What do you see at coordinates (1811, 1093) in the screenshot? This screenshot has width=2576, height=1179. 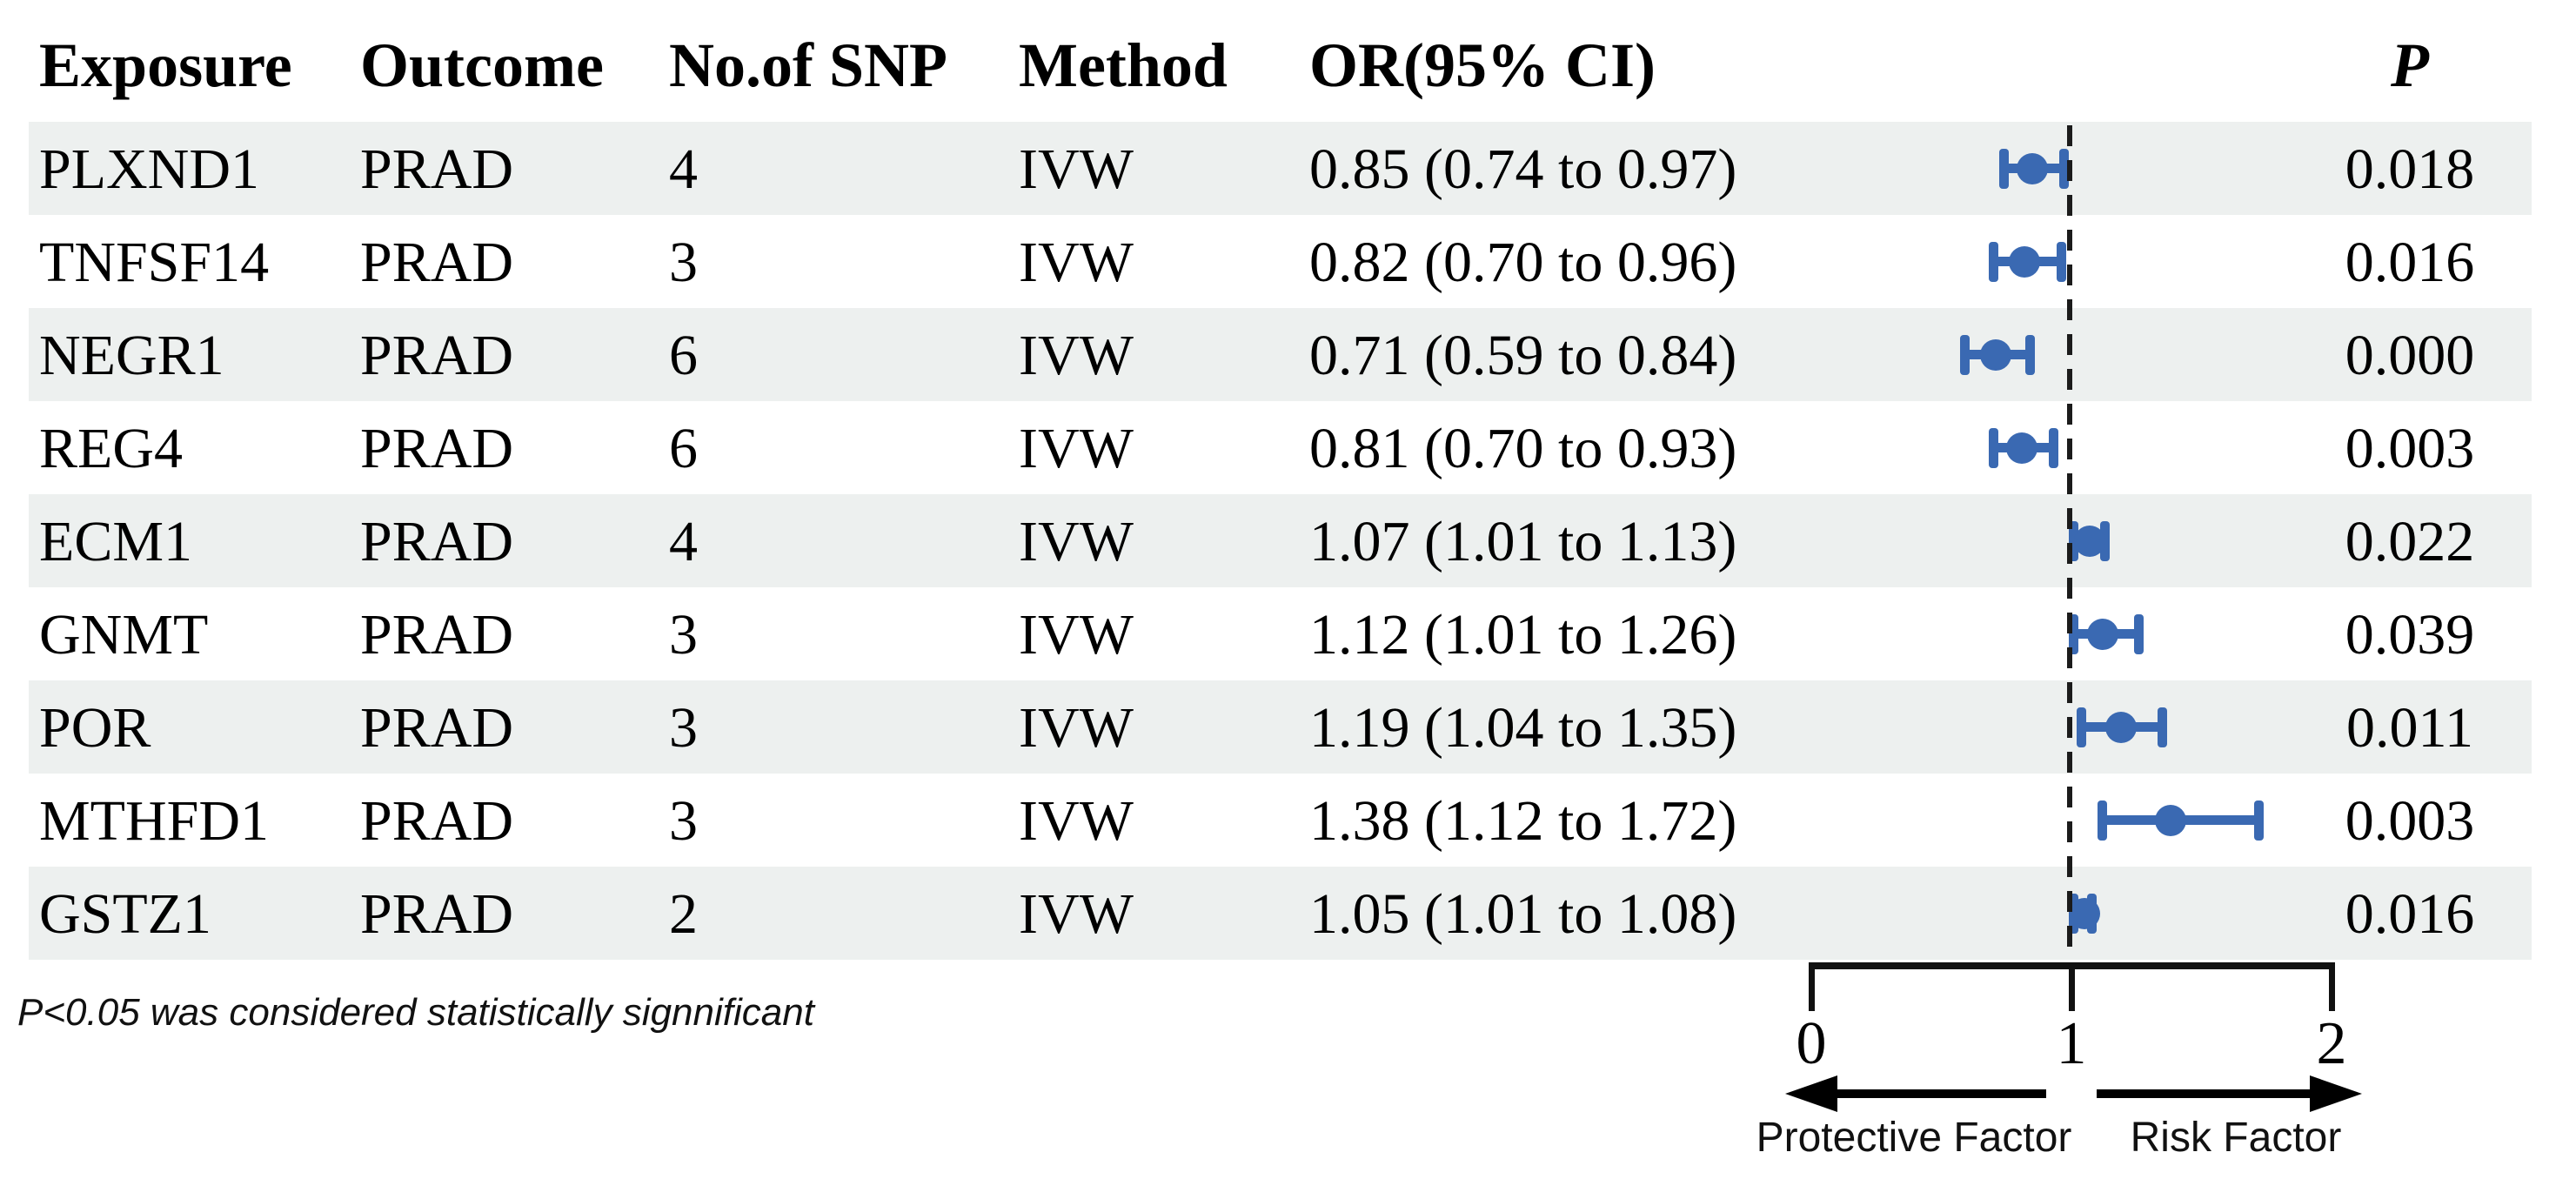 I see `protective-arrow-head-icon` at bounding box center [1811, 1093].